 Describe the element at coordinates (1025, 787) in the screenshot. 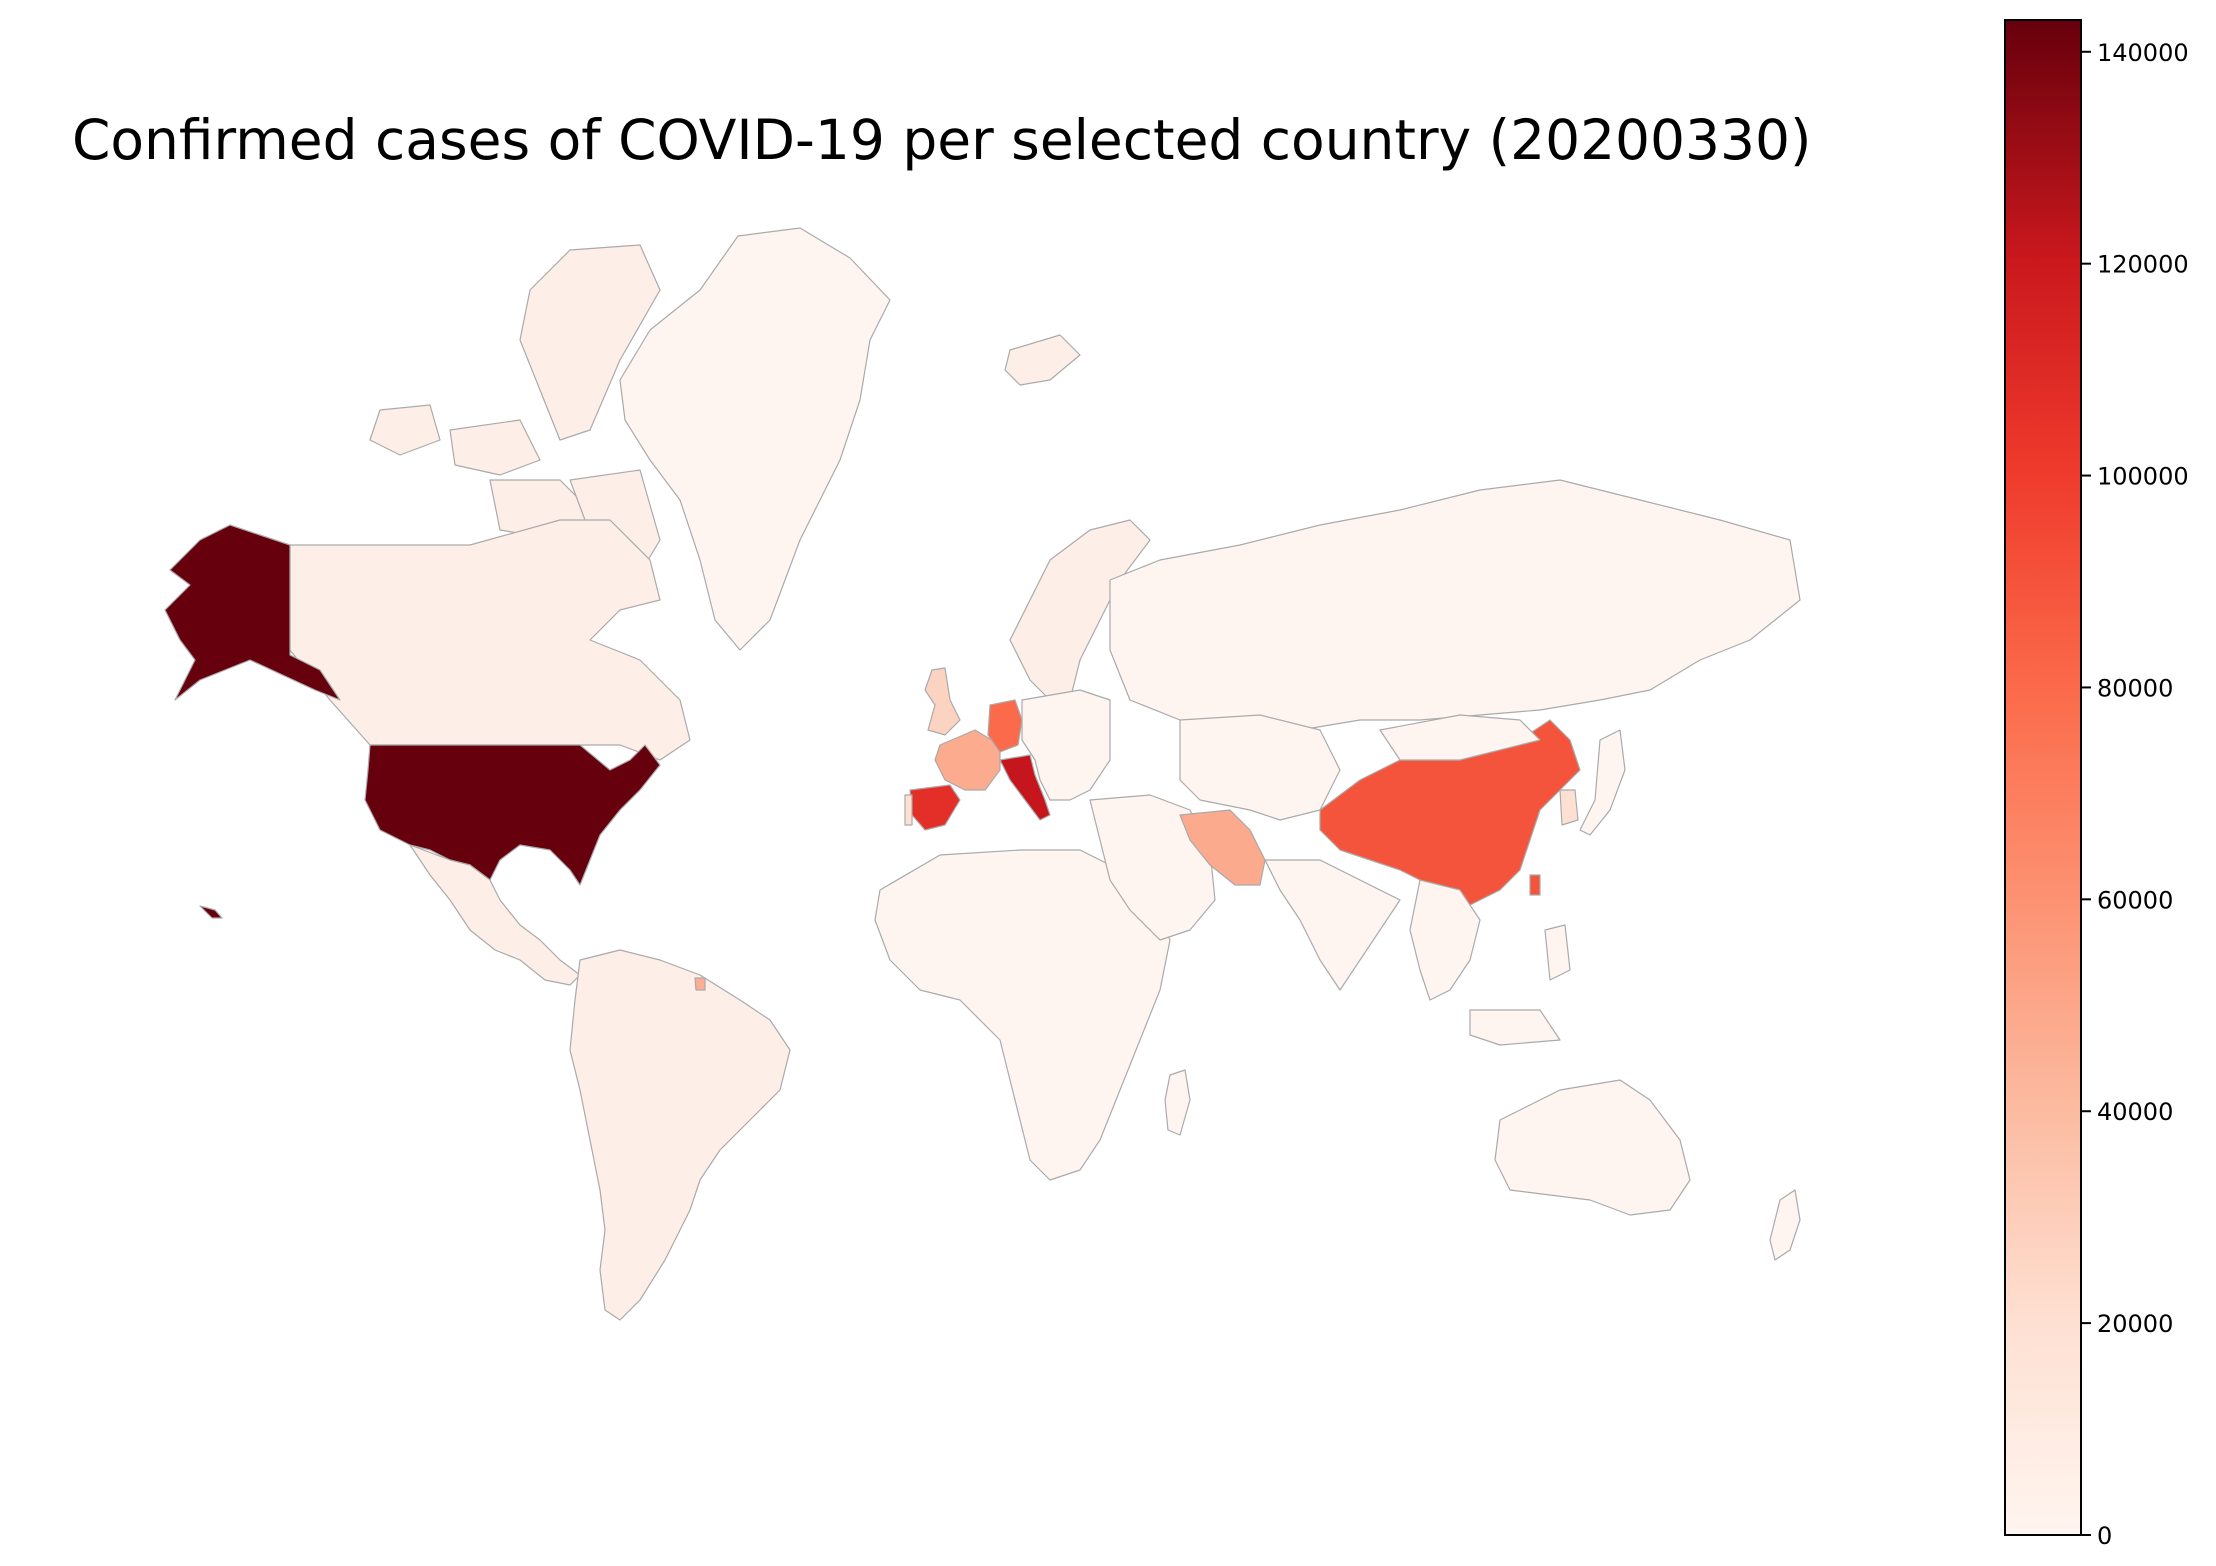

I see `region-italy` at that location.